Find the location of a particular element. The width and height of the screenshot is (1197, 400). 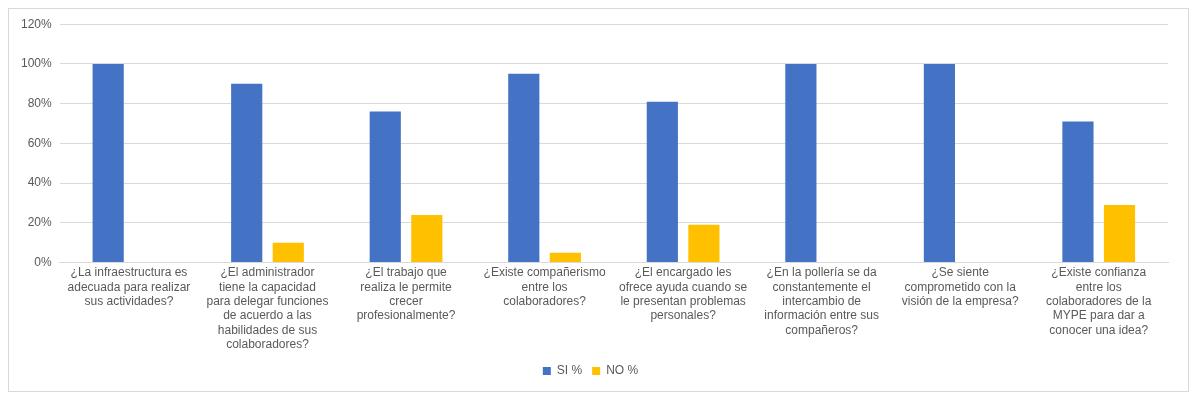

x-tick-label: ¿Existe confianza entre los colaboradores de la MYPE para dar a conocer una idea? is located at coordinates (1099, 301).